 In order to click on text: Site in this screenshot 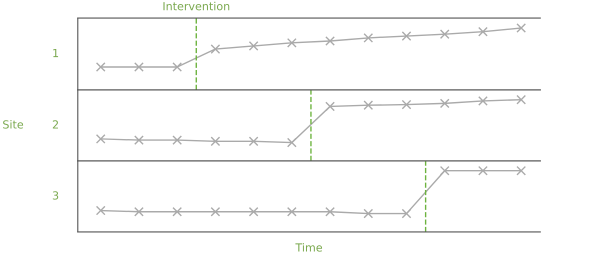, I will do `click(13, 124)`.